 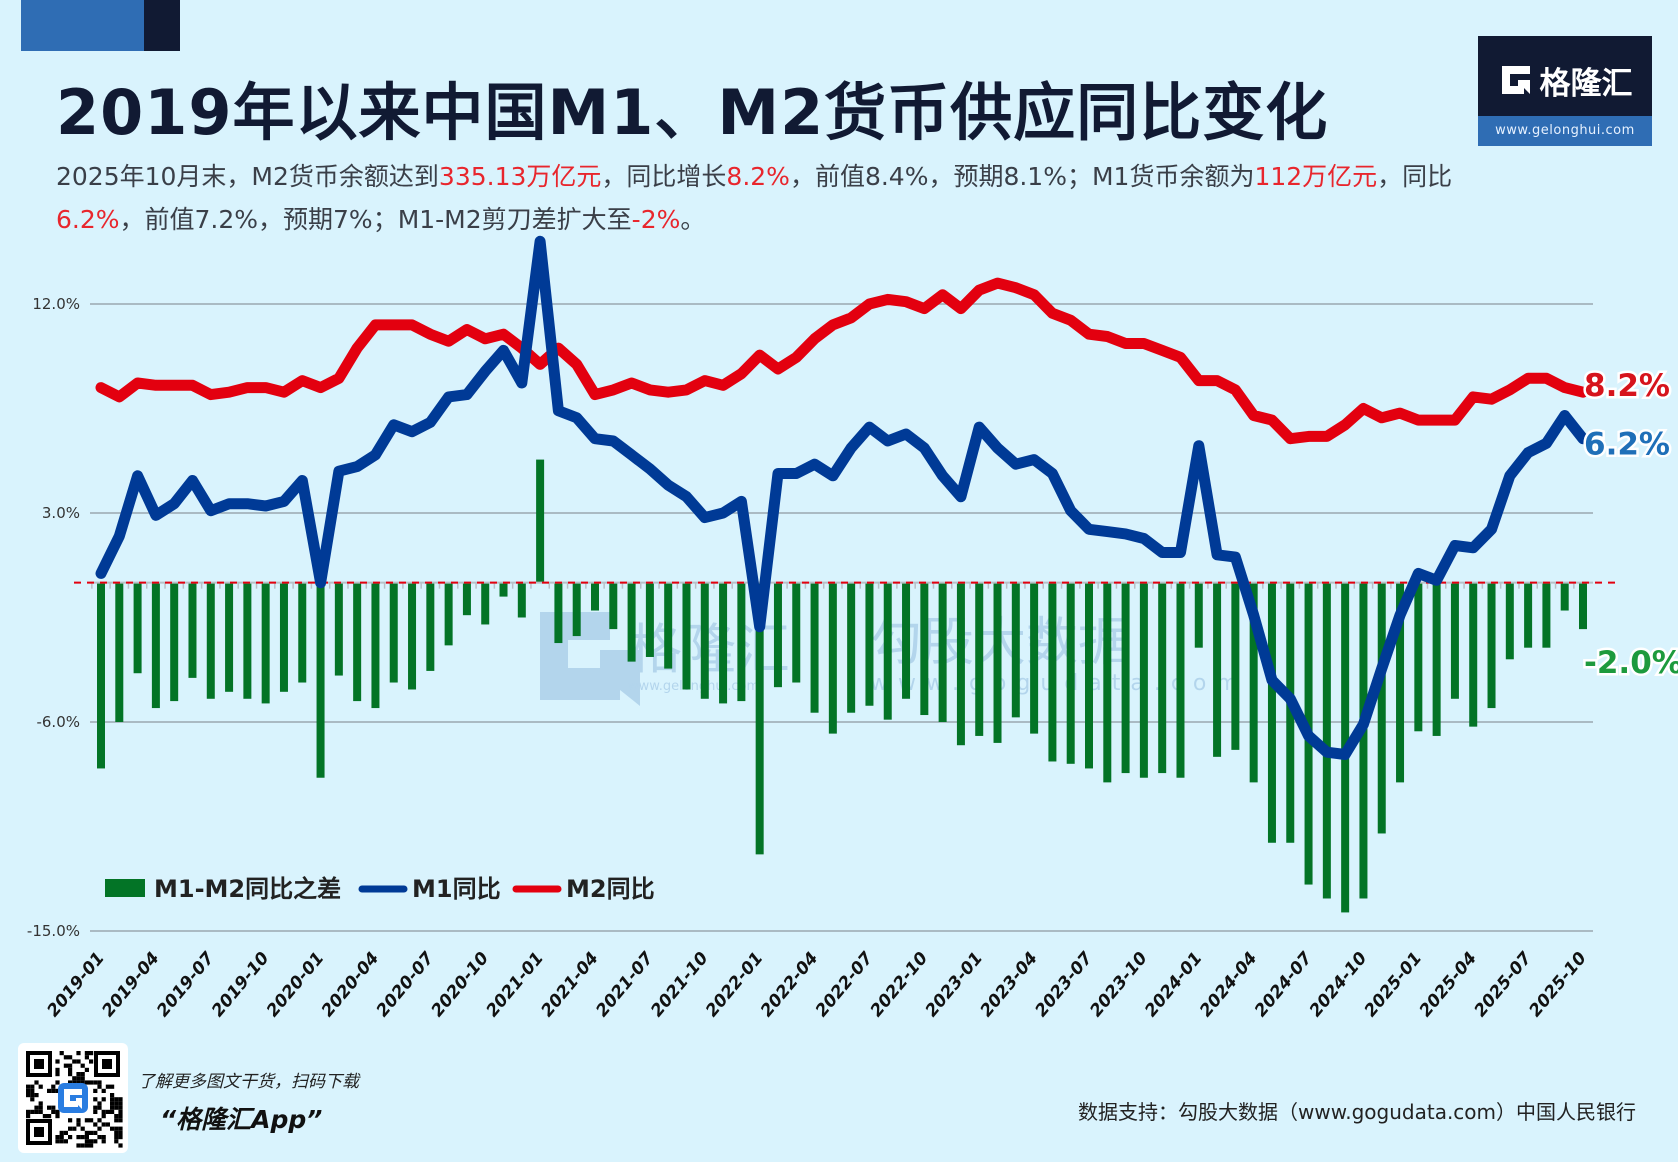 I want to click on y-tick-label: 12.0%, so click(x=56, y=304).